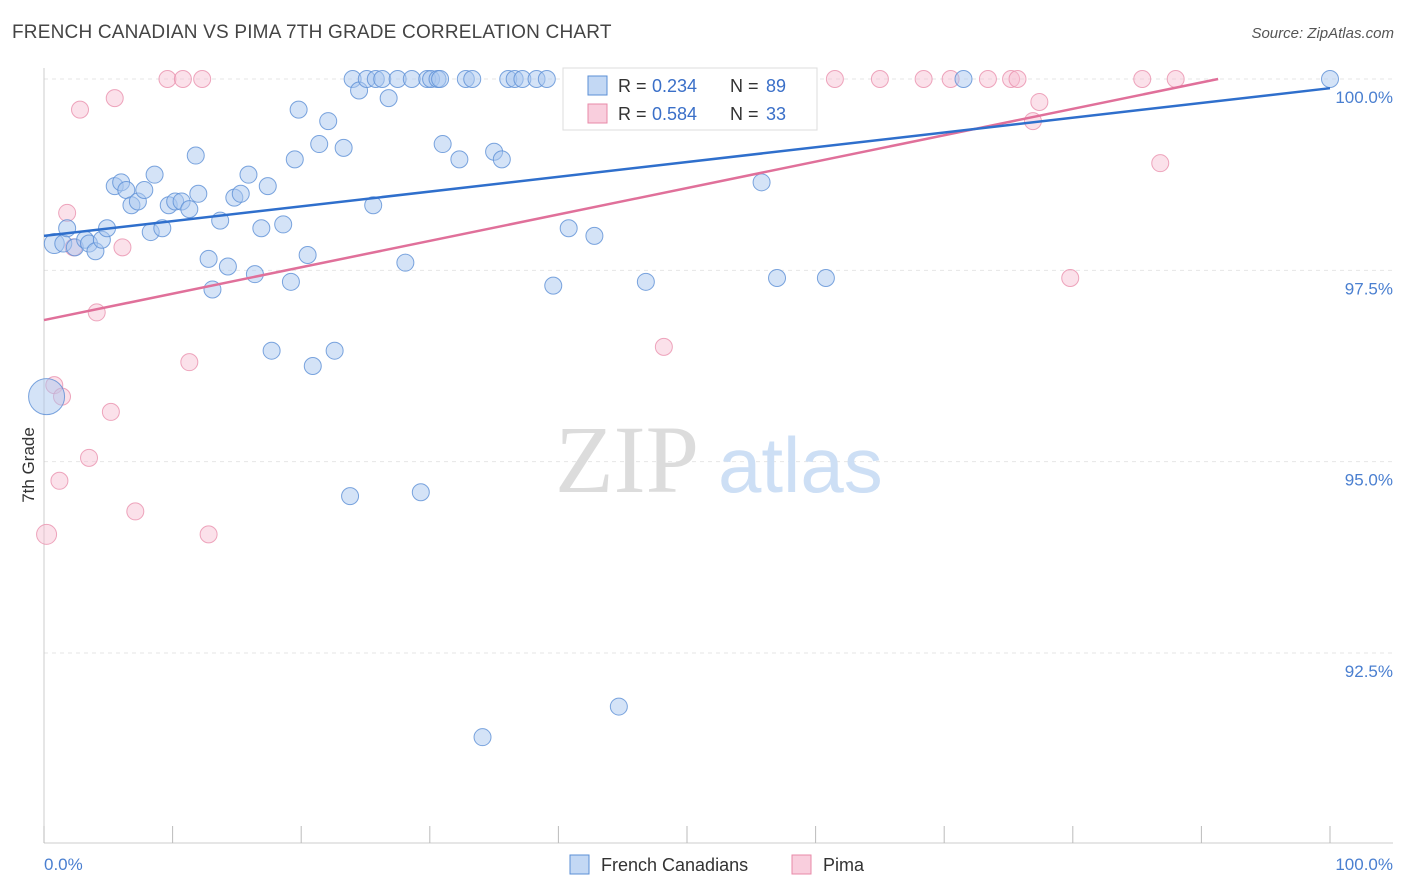  I want to click on legend-n-label-blue: N =, so click(744, 86).